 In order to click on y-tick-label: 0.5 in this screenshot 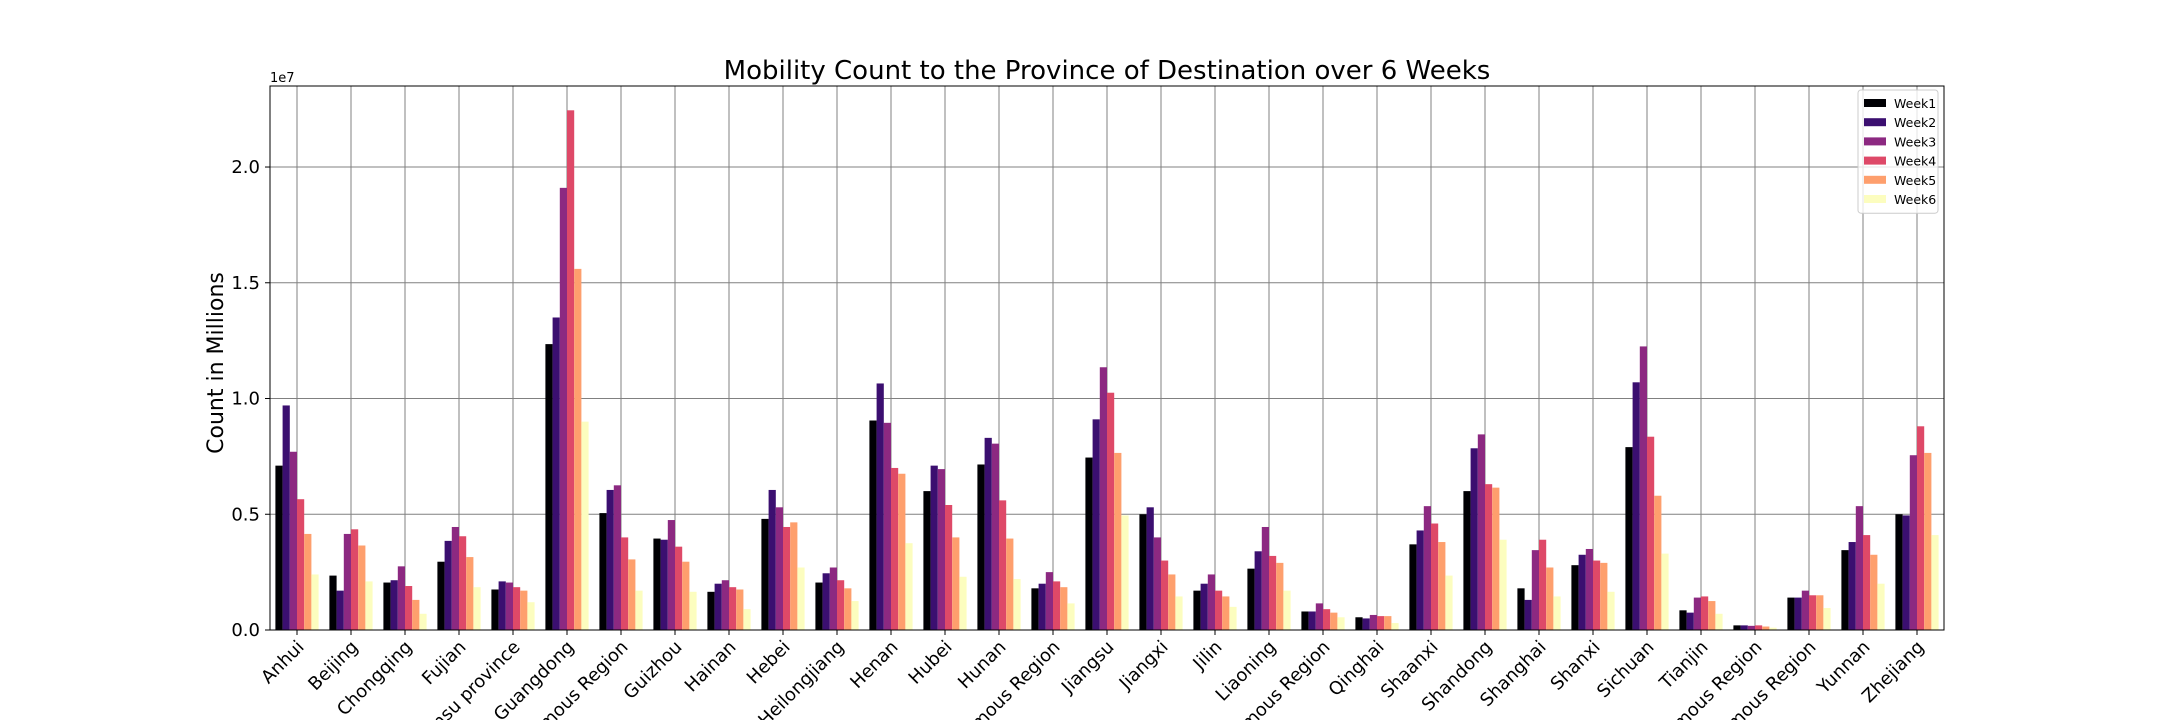, I will do `click(245, 514)`.